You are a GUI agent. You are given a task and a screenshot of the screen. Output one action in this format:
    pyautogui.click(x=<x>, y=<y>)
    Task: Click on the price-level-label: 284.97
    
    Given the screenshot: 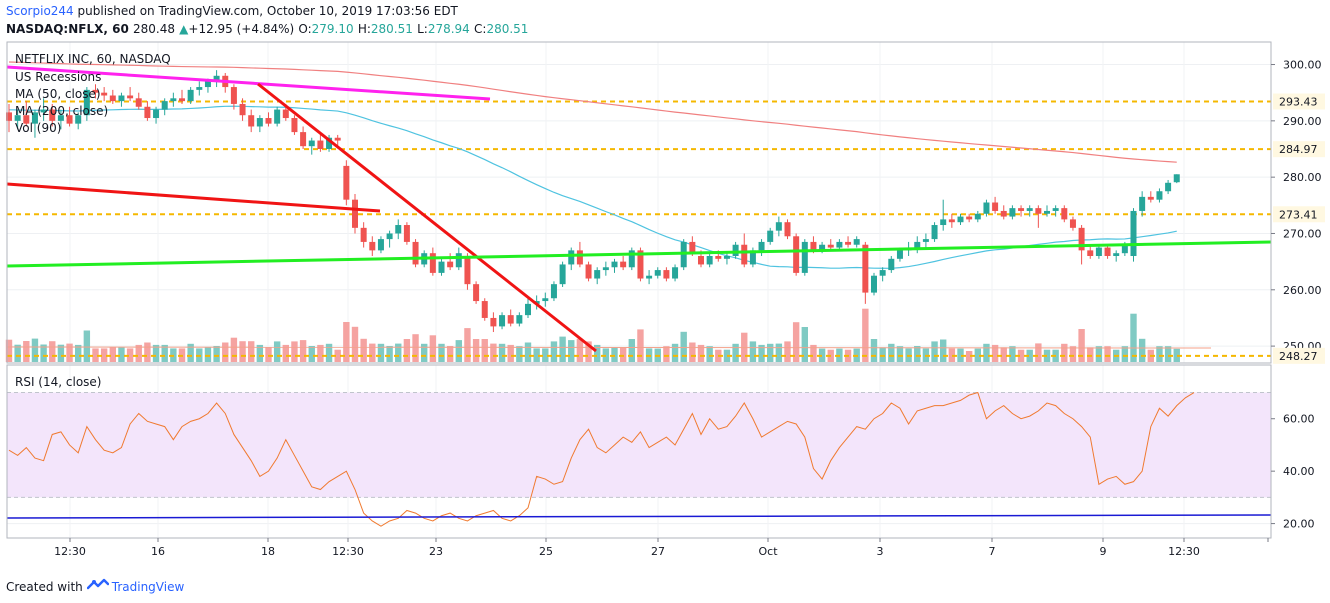 What is the action you would take?
    pyautogui.click(x=1298, y=149)
    